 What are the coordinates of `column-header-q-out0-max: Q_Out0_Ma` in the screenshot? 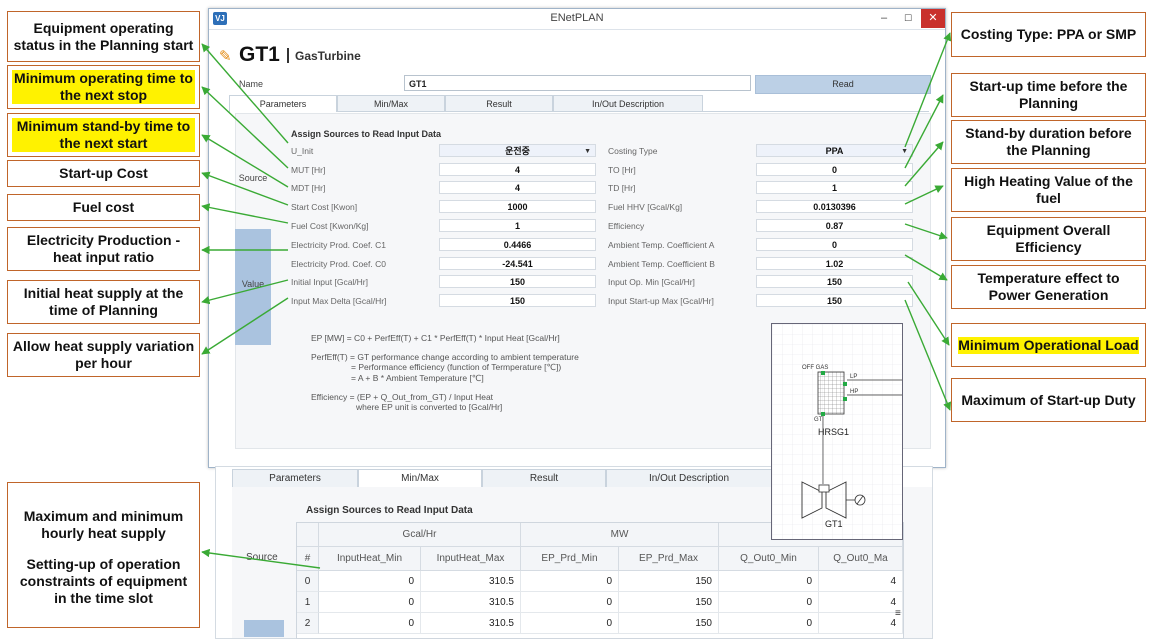 It's located at (861, 559).